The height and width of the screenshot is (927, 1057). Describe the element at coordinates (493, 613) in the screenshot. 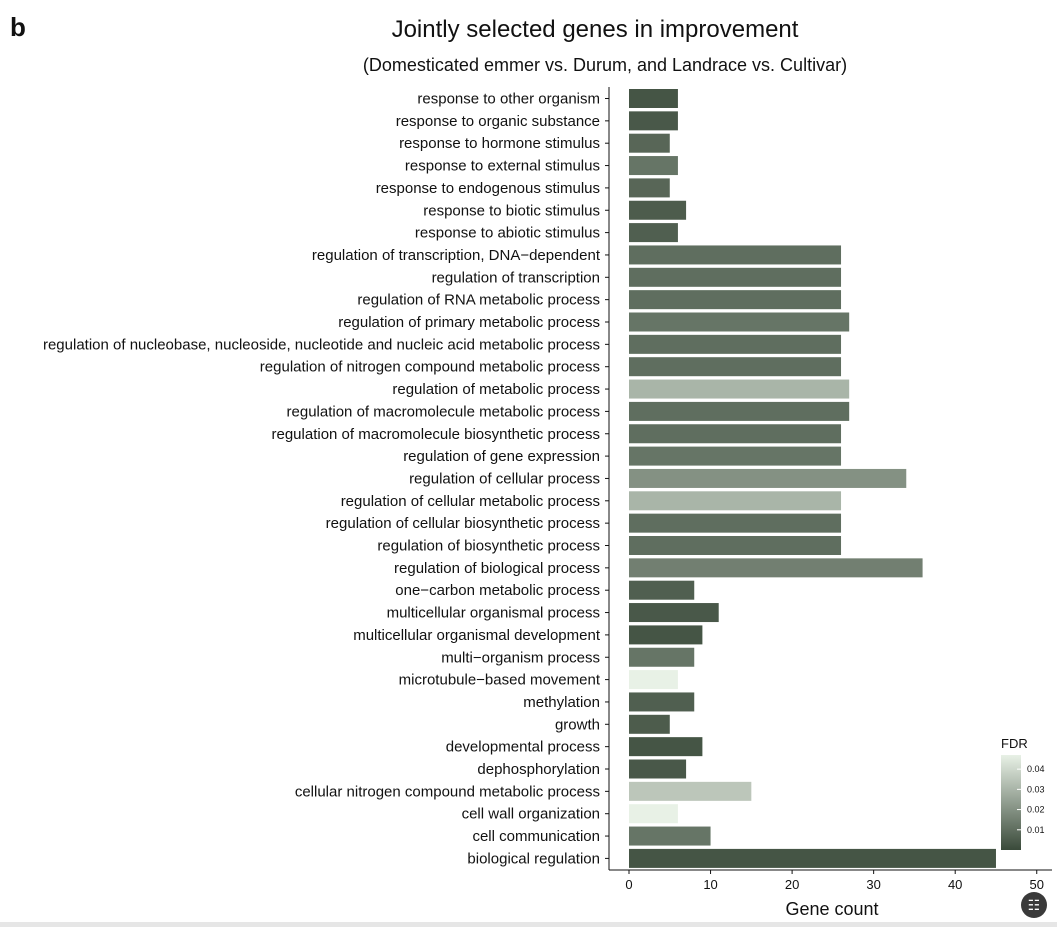

I see `category-label: multicellular organismal process` at that location.